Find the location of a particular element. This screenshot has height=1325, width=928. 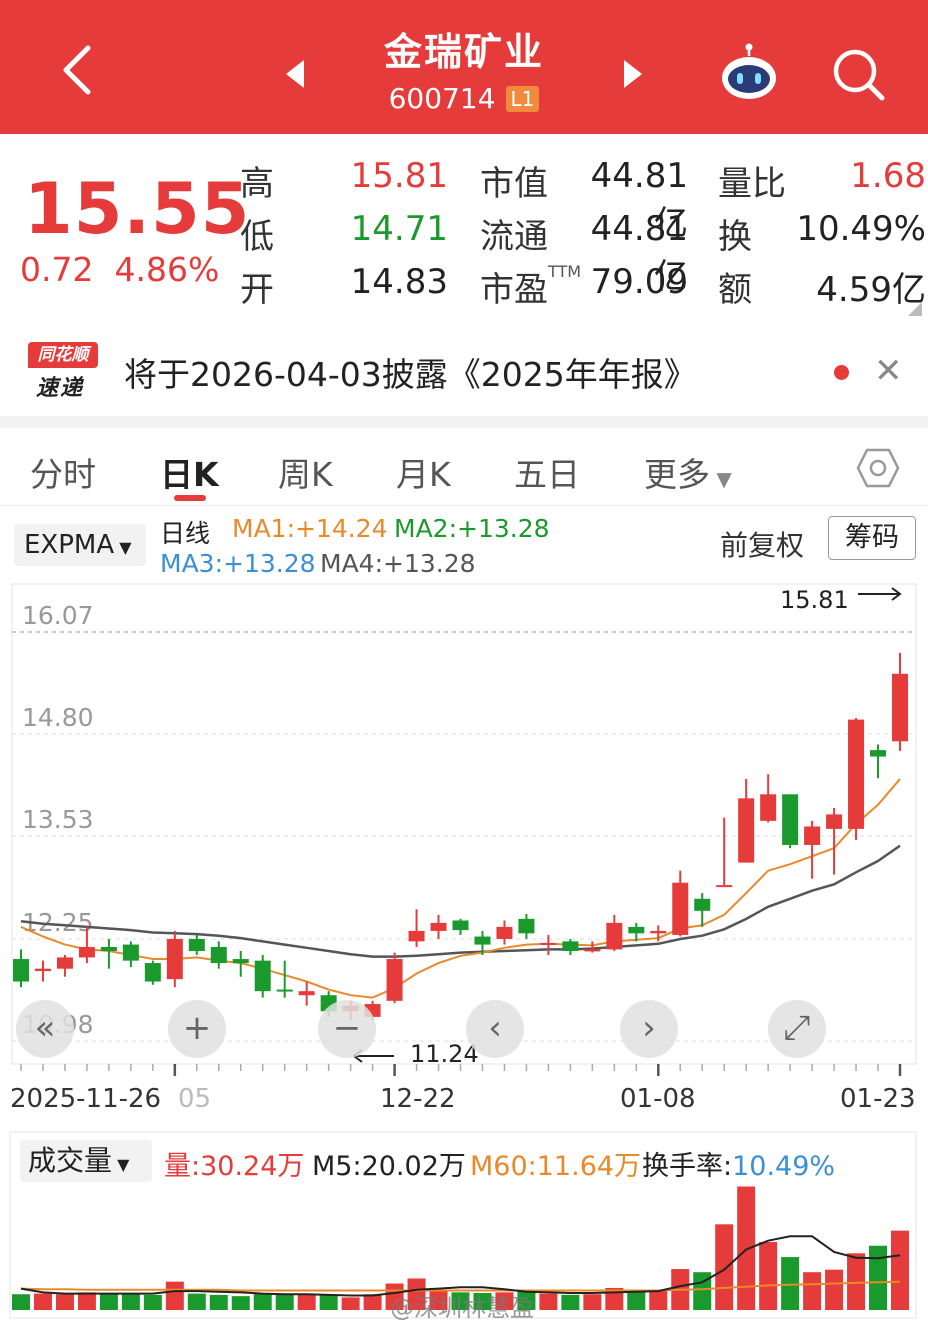

high-label: 高 is located at coordinates (257, 184).